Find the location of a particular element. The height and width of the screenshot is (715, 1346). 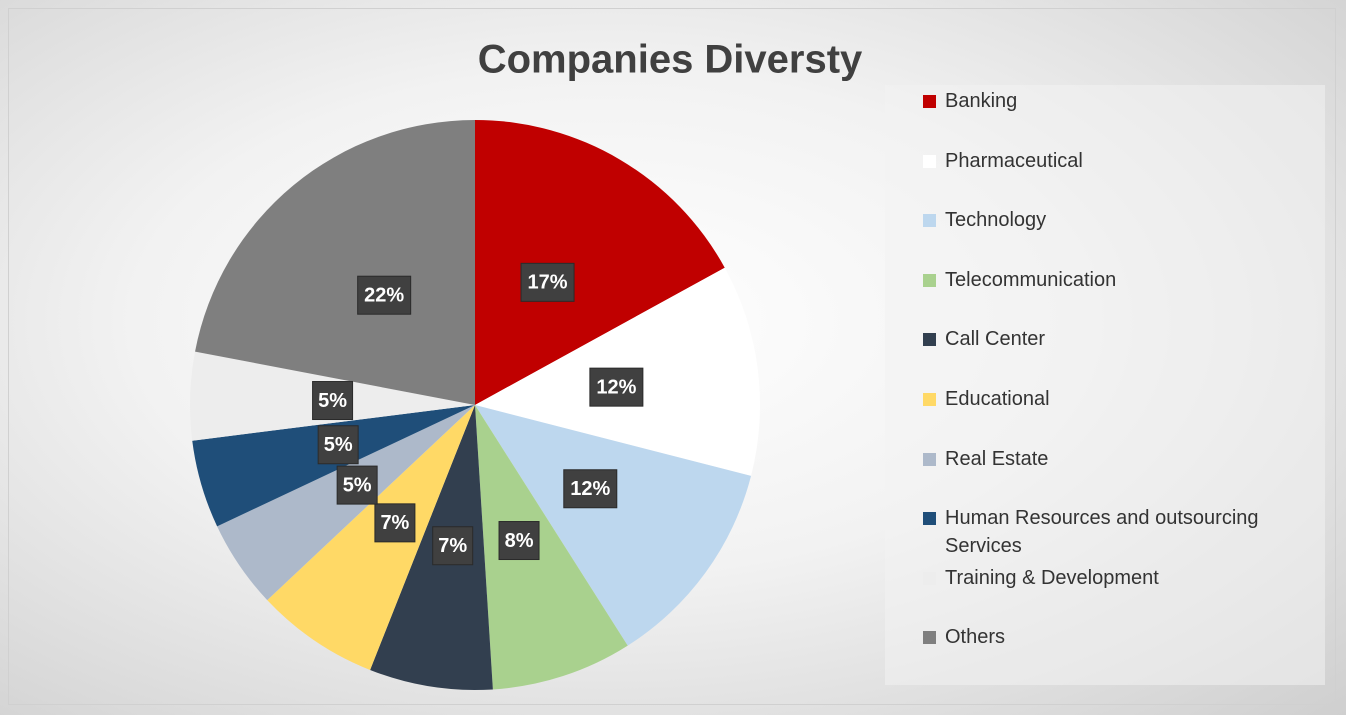

legend-item: Banking is located at coordinates (1113, 101).